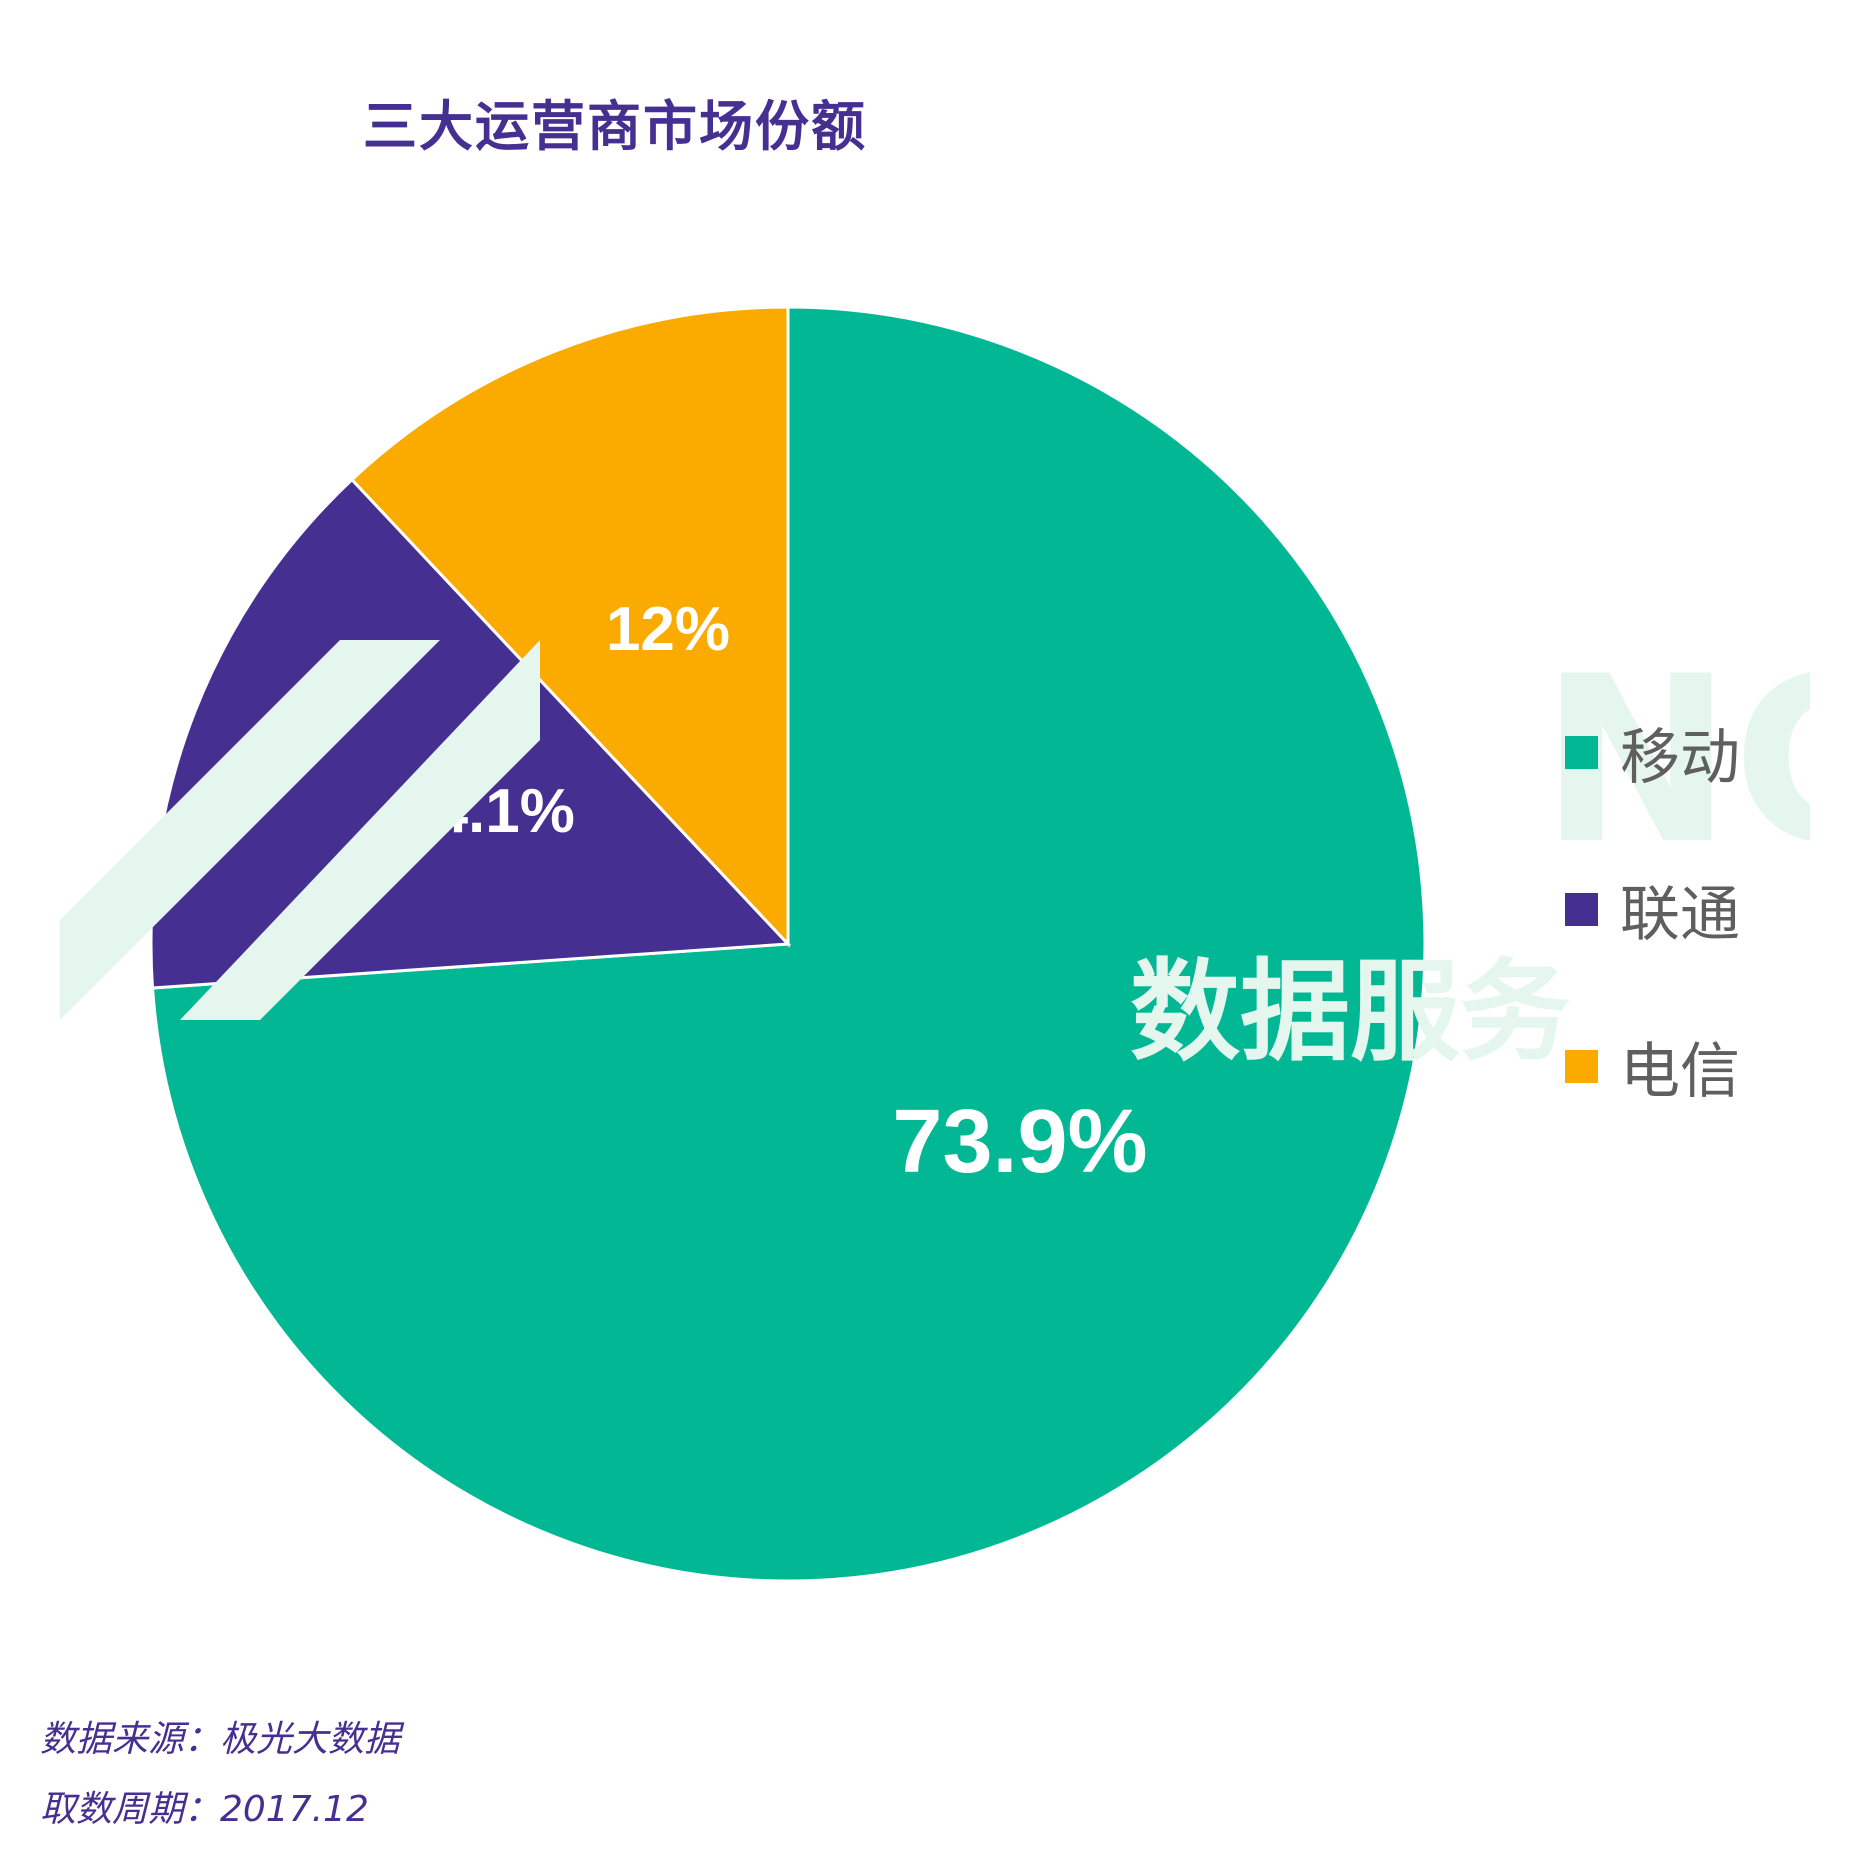 The image size is (1852, 1874). I want to click on chart-legend: 移动 联通 电信, so click(1652, 947).